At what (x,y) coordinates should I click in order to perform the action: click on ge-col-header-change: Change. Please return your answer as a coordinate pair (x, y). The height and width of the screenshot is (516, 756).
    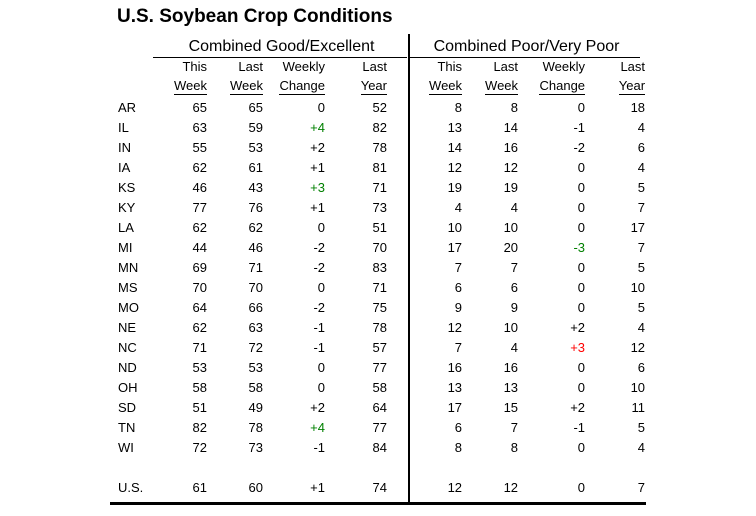
    Looking at the image, I should click on (302, 86).